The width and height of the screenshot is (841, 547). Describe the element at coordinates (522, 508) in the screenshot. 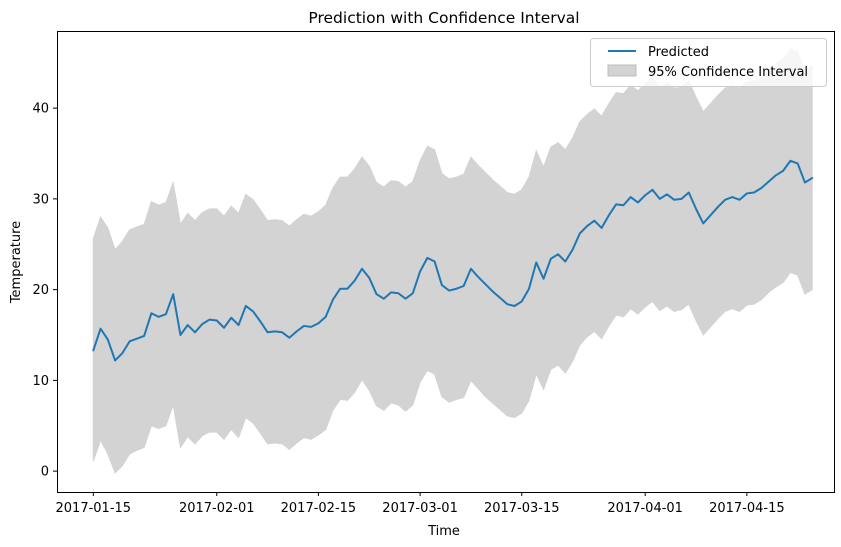

I see `x-tick-label: 2017-03-15` at that location.